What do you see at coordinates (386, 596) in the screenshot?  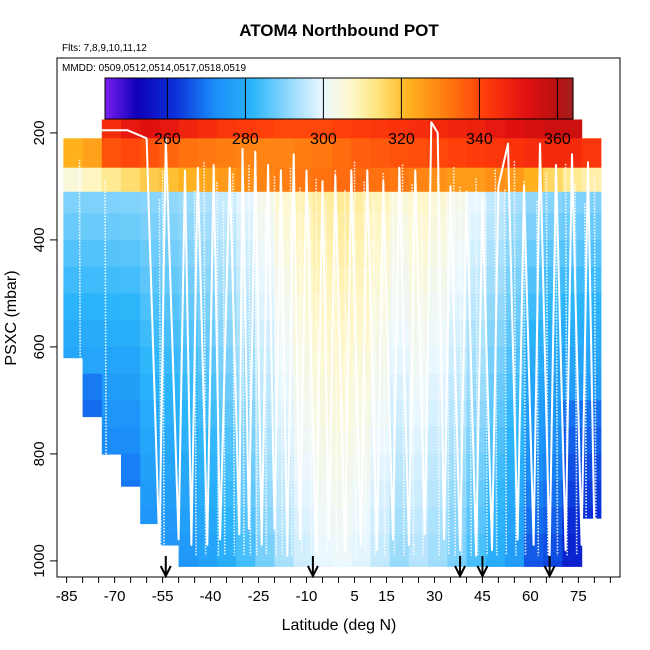 I see `x-tick-label: 15` at bounding box center [386, 596].